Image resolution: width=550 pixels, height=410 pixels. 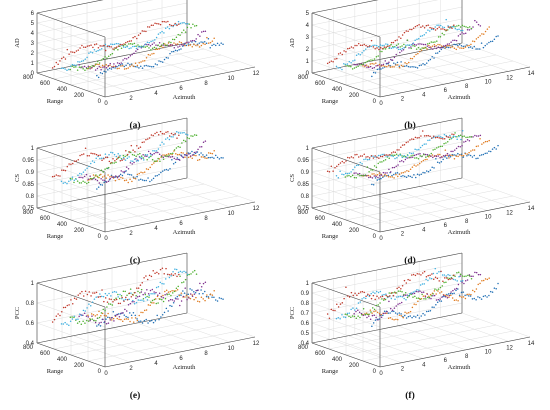 What do you see at coordinates (184, 97) in the screenshot?
I see `azimuth-axis-label: Azimuth` at bounding box center [184, 97].